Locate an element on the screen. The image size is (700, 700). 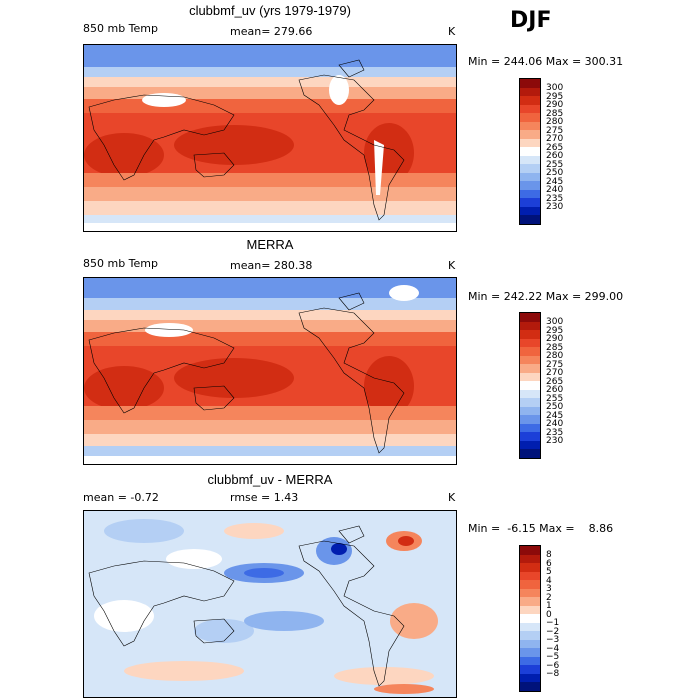
panel2-colorbar is located at coordinates (530, 385).